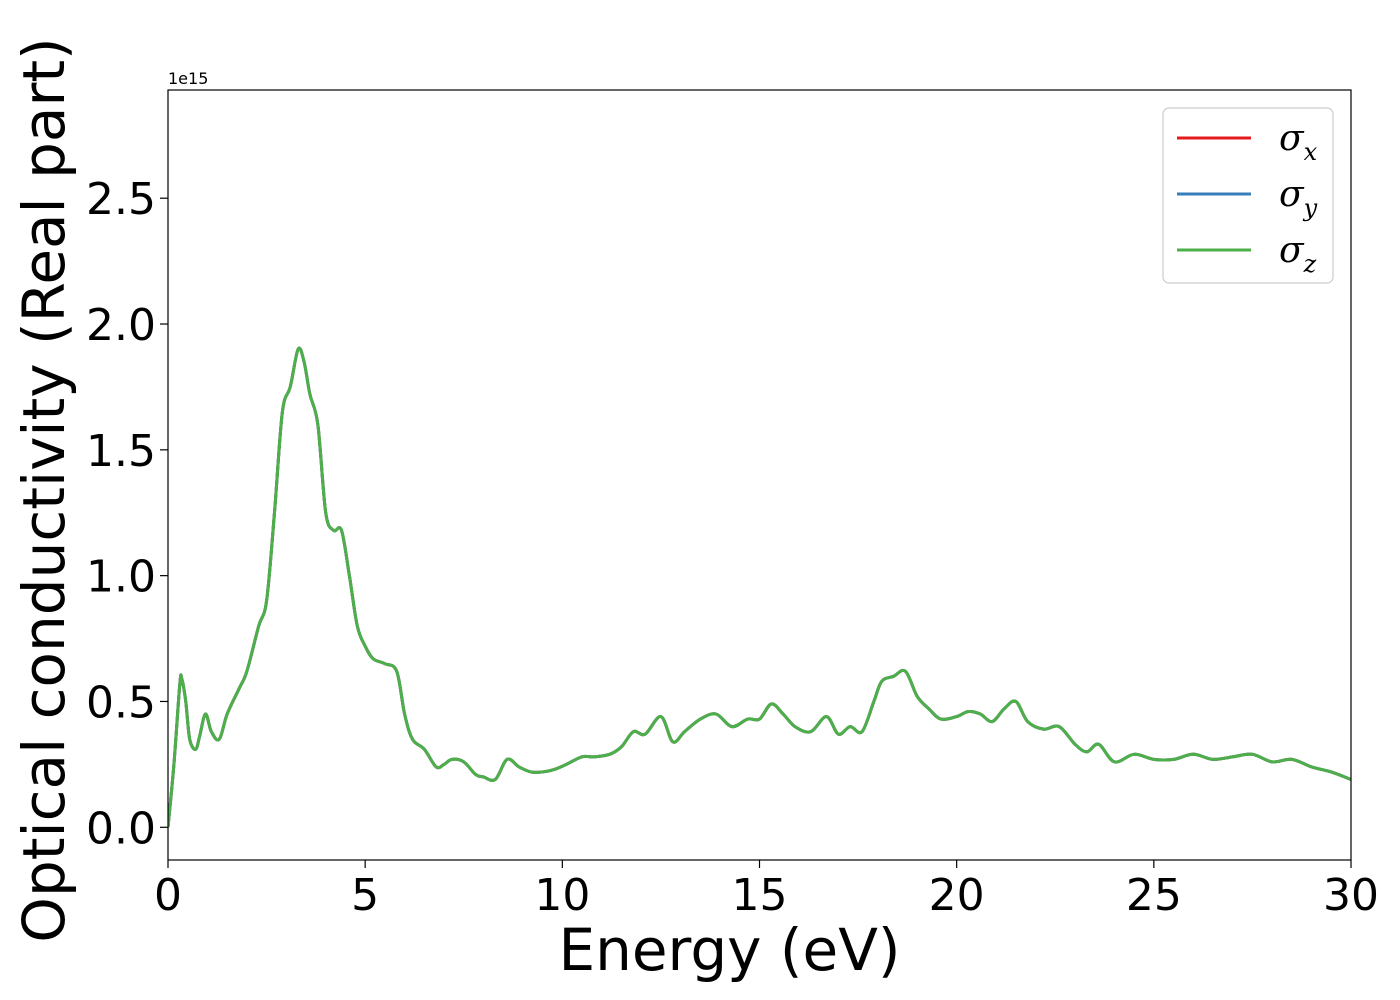  Describe the element at coordinates (1298, 254) in the screenshot. I see `legend-label-sigma-z: σz` at that location.